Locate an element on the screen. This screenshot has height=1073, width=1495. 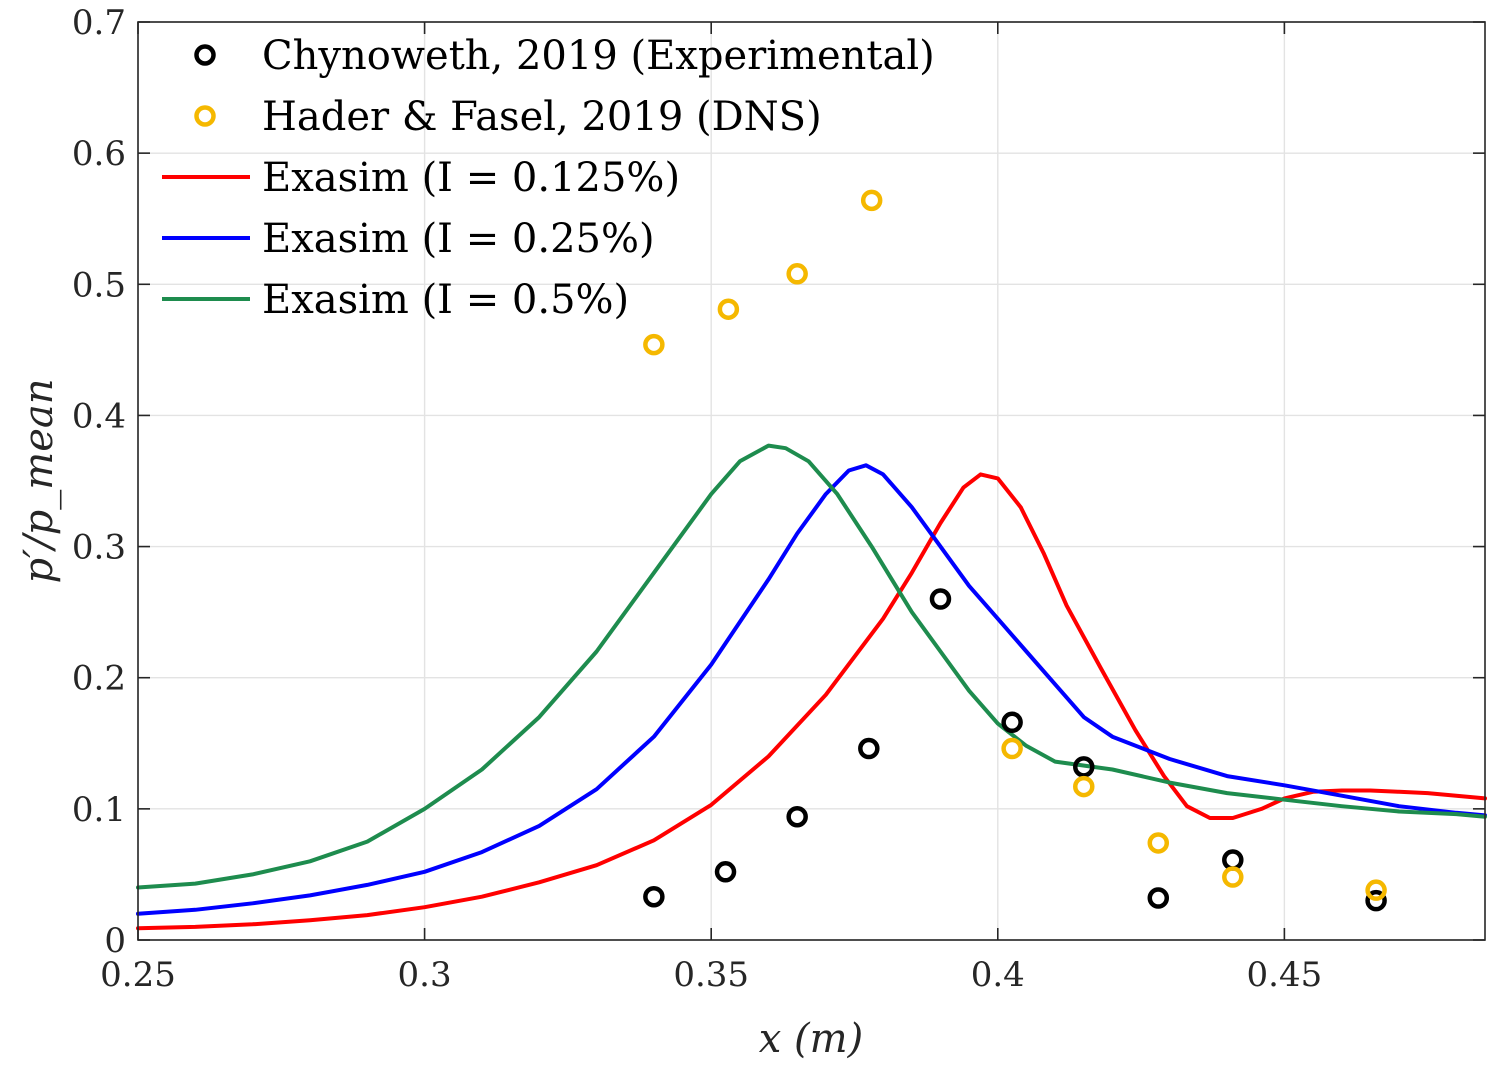
y-tick-label: 0.5 is located at coordinates (99, 285).